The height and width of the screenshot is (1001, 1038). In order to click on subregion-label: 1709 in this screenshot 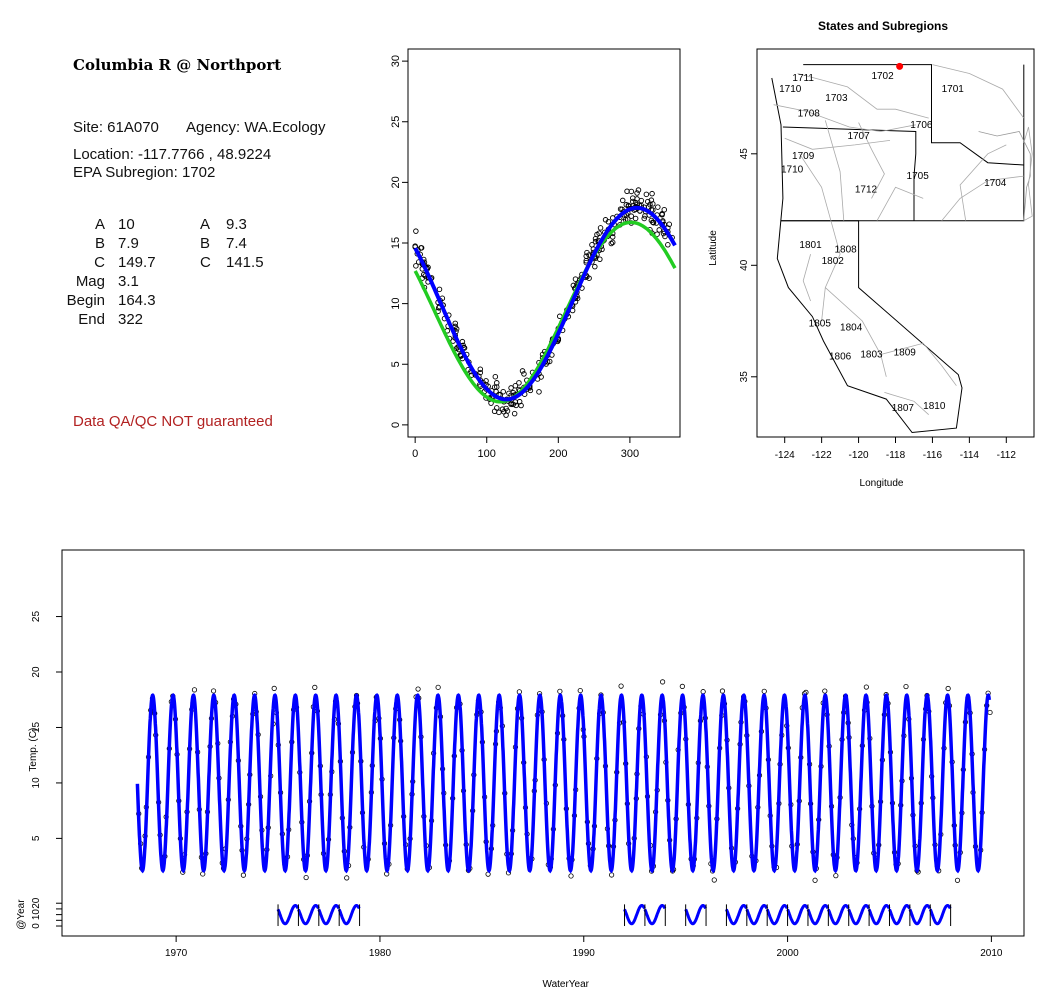, I will do `click(803, 156)`.